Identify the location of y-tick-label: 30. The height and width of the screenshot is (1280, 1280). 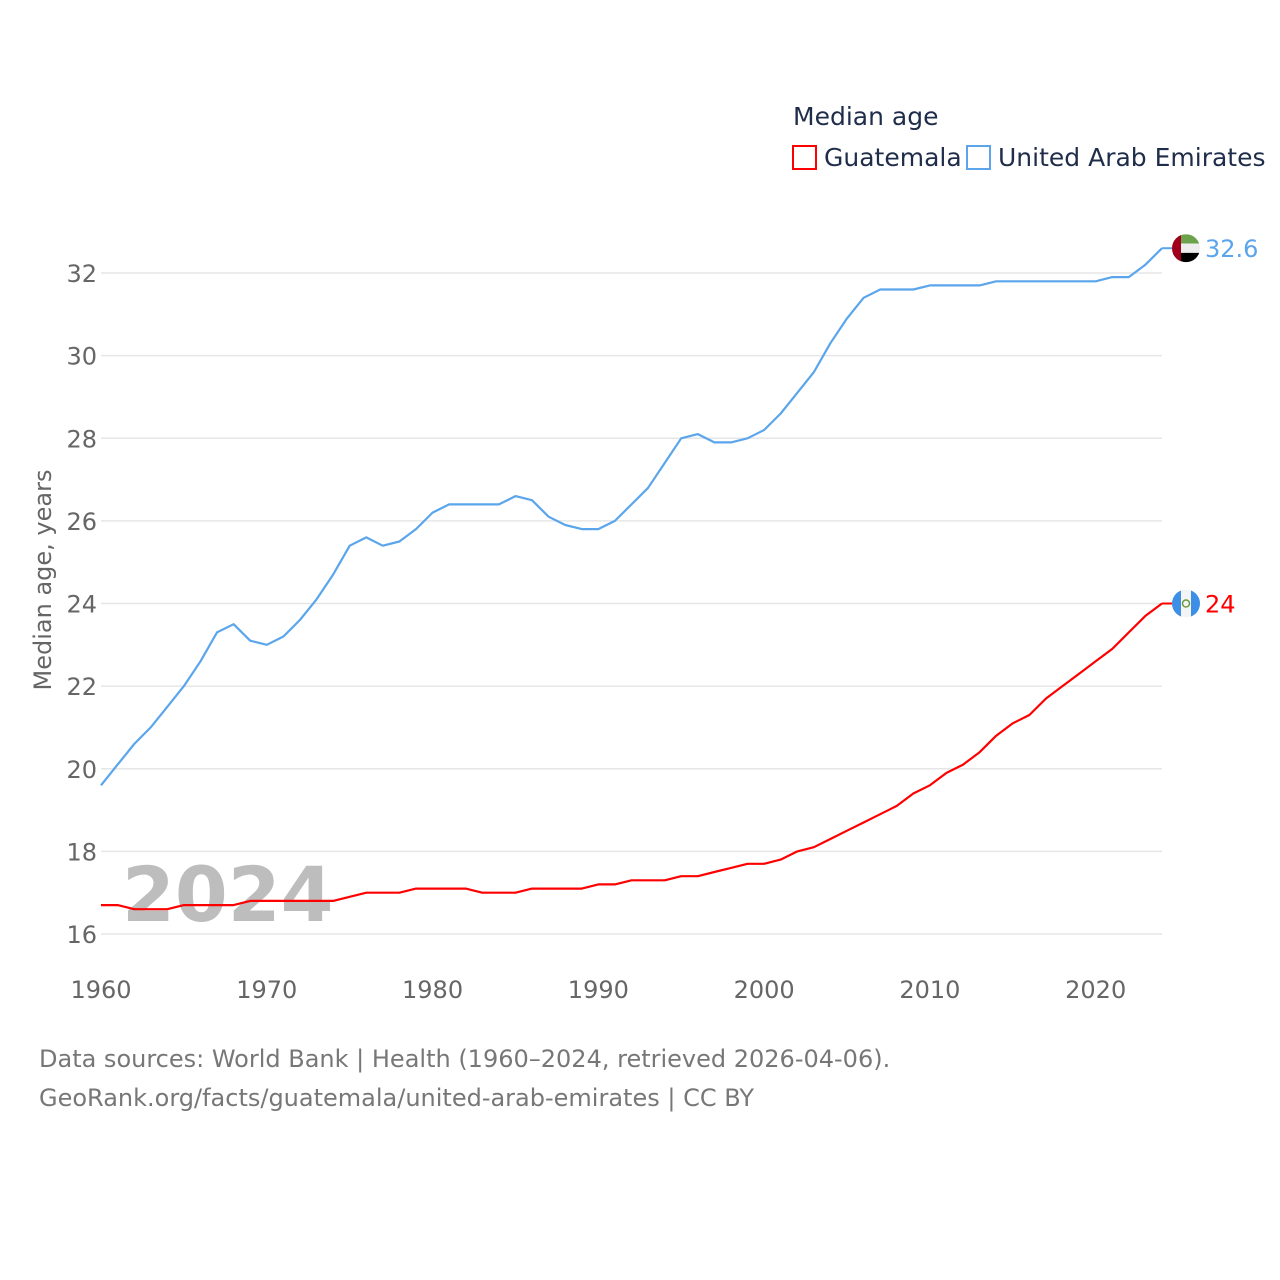
(81, 357).